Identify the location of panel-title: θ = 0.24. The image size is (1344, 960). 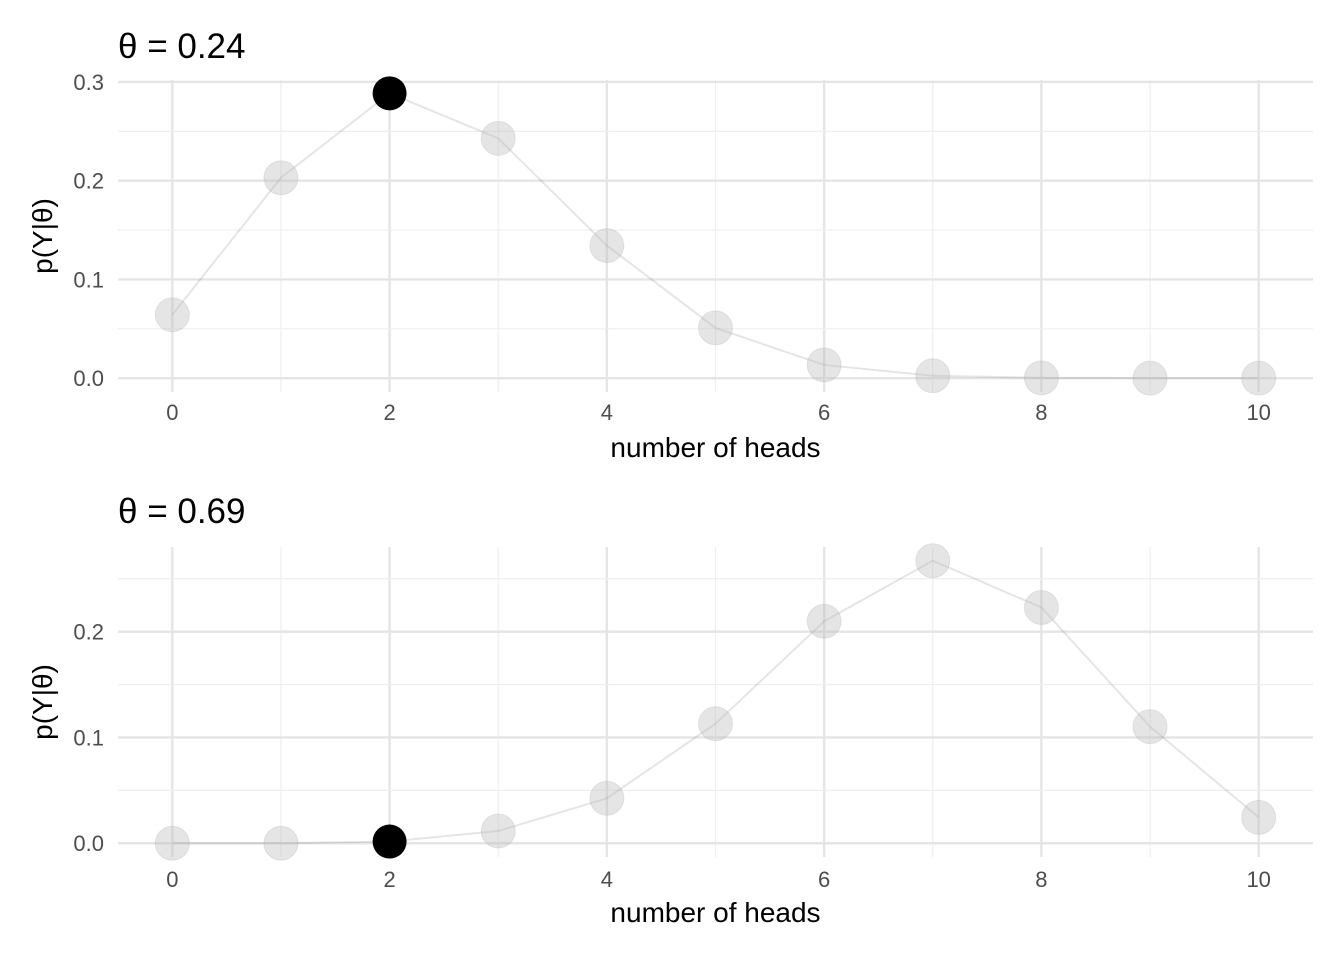
(181, 46).